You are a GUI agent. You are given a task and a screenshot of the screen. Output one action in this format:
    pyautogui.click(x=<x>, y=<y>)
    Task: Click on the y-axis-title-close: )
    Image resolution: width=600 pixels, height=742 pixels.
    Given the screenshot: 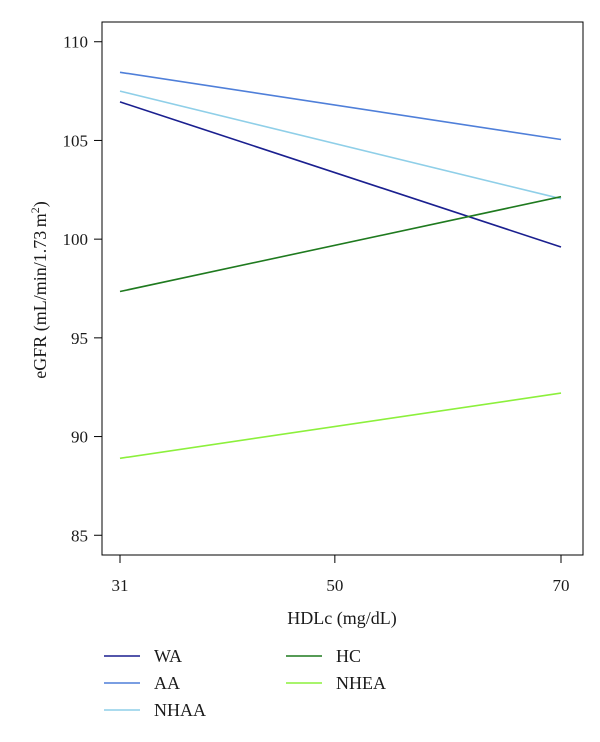 What is the action you would take?
    pyautogui.click(x=40, y=204)
    